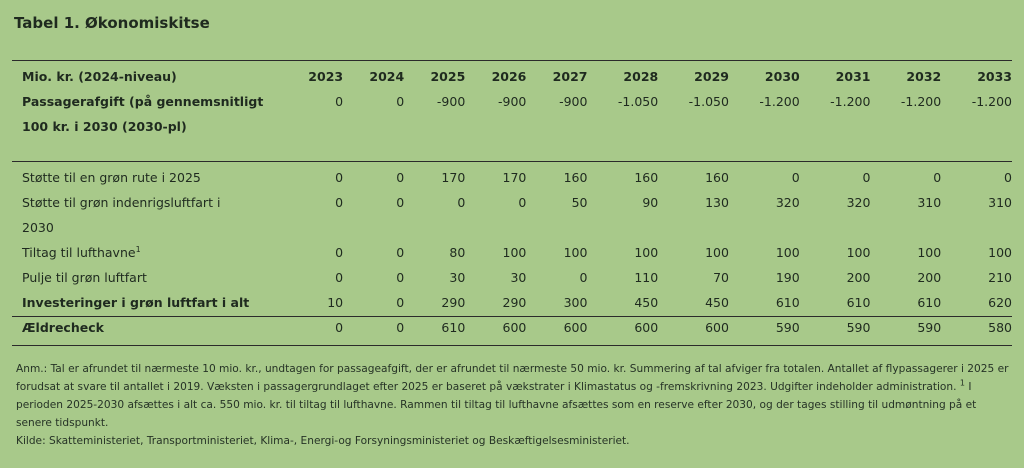 The width and height of the screenshot is (1024, 468). Describe the element at coordinates (326, 76) in the screenshot. I see `year-header: 2023` at that location.